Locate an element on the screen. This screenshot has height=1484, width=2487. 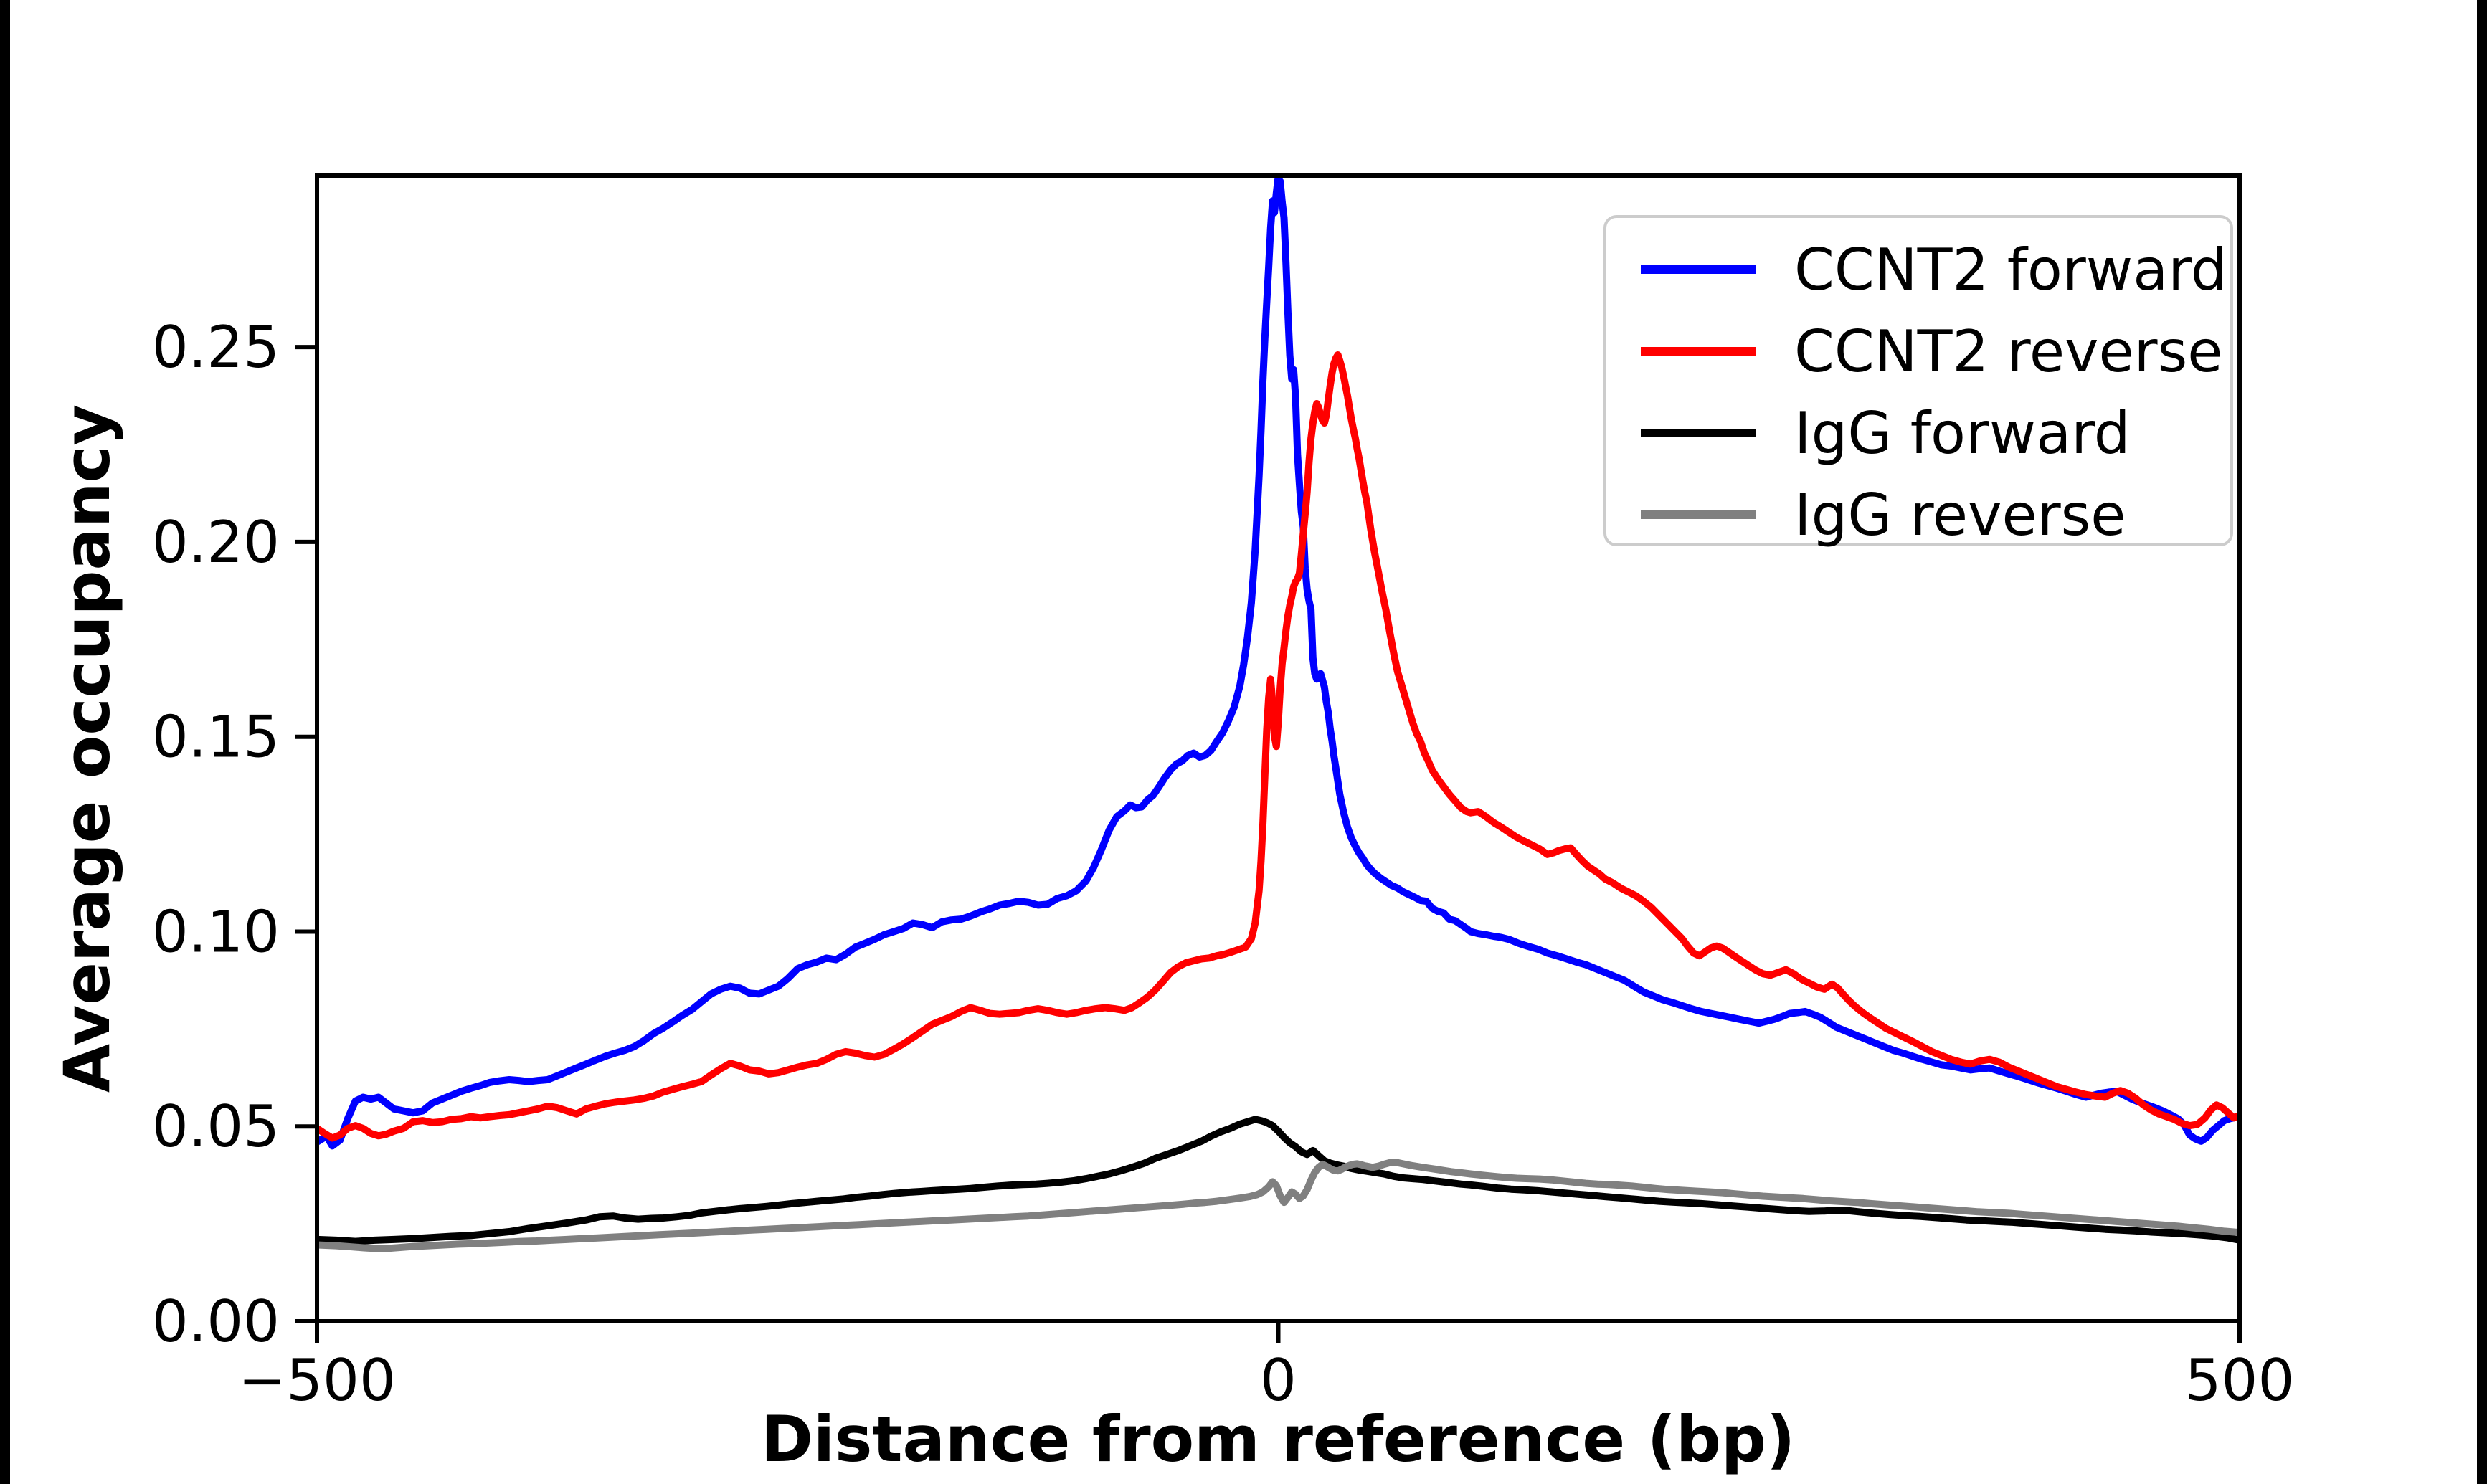
series-line-igg-forward is located at coordinates (1279, 1181).